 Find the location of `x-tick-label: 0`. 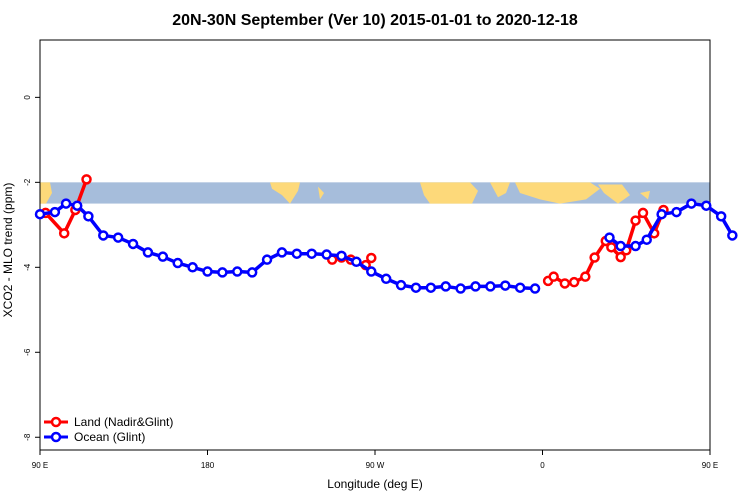

x-tick-label: 0 is located at coordinates (542, 465).